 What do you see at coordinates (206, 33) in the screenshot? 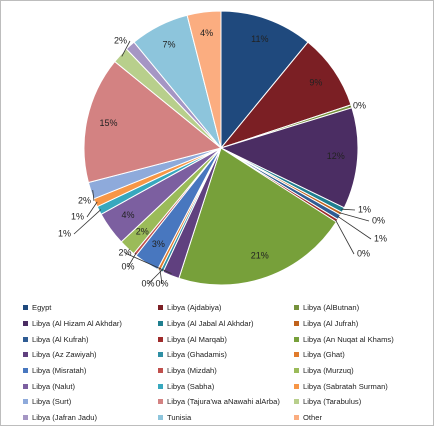
I see `data-label-23: 4%` at bounding box center [206, 33].